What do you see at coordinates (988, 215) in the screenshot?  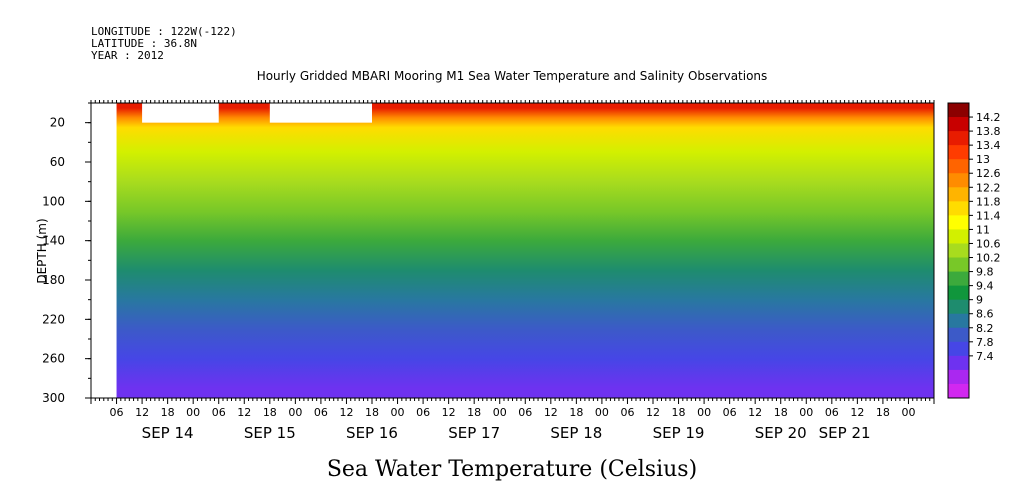 I see `colorbar-label: 11.4` at bounding box center [988, 215].